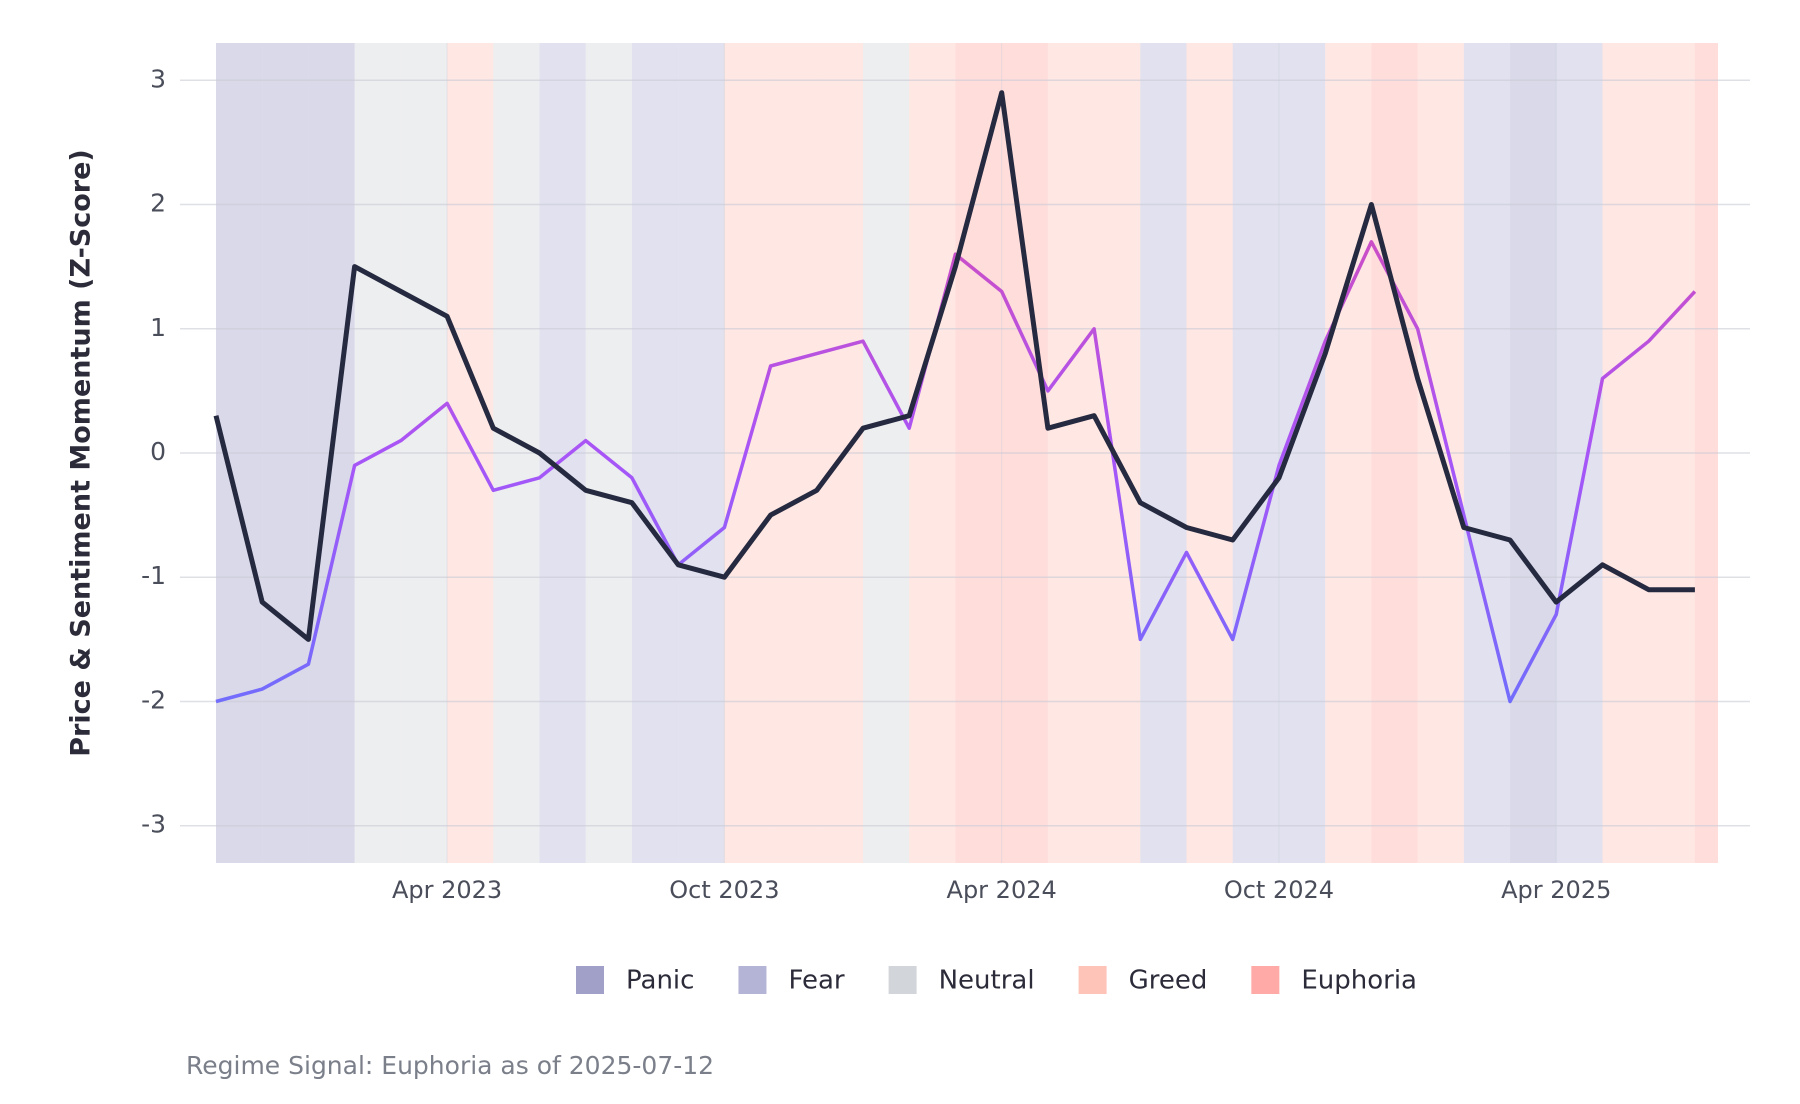 The width and height of the screenshot is (1800, 1104). What do you see at coordinates (660, 981) in the screenshot?
I see `legend-label: Panic` at bounding box center [660, 981].